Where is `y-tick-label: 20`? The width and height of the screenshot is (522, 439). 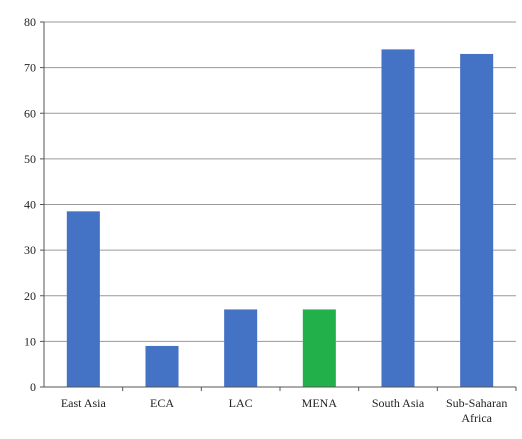
y-tick-label: 20 is located at coordinates (30, 296).